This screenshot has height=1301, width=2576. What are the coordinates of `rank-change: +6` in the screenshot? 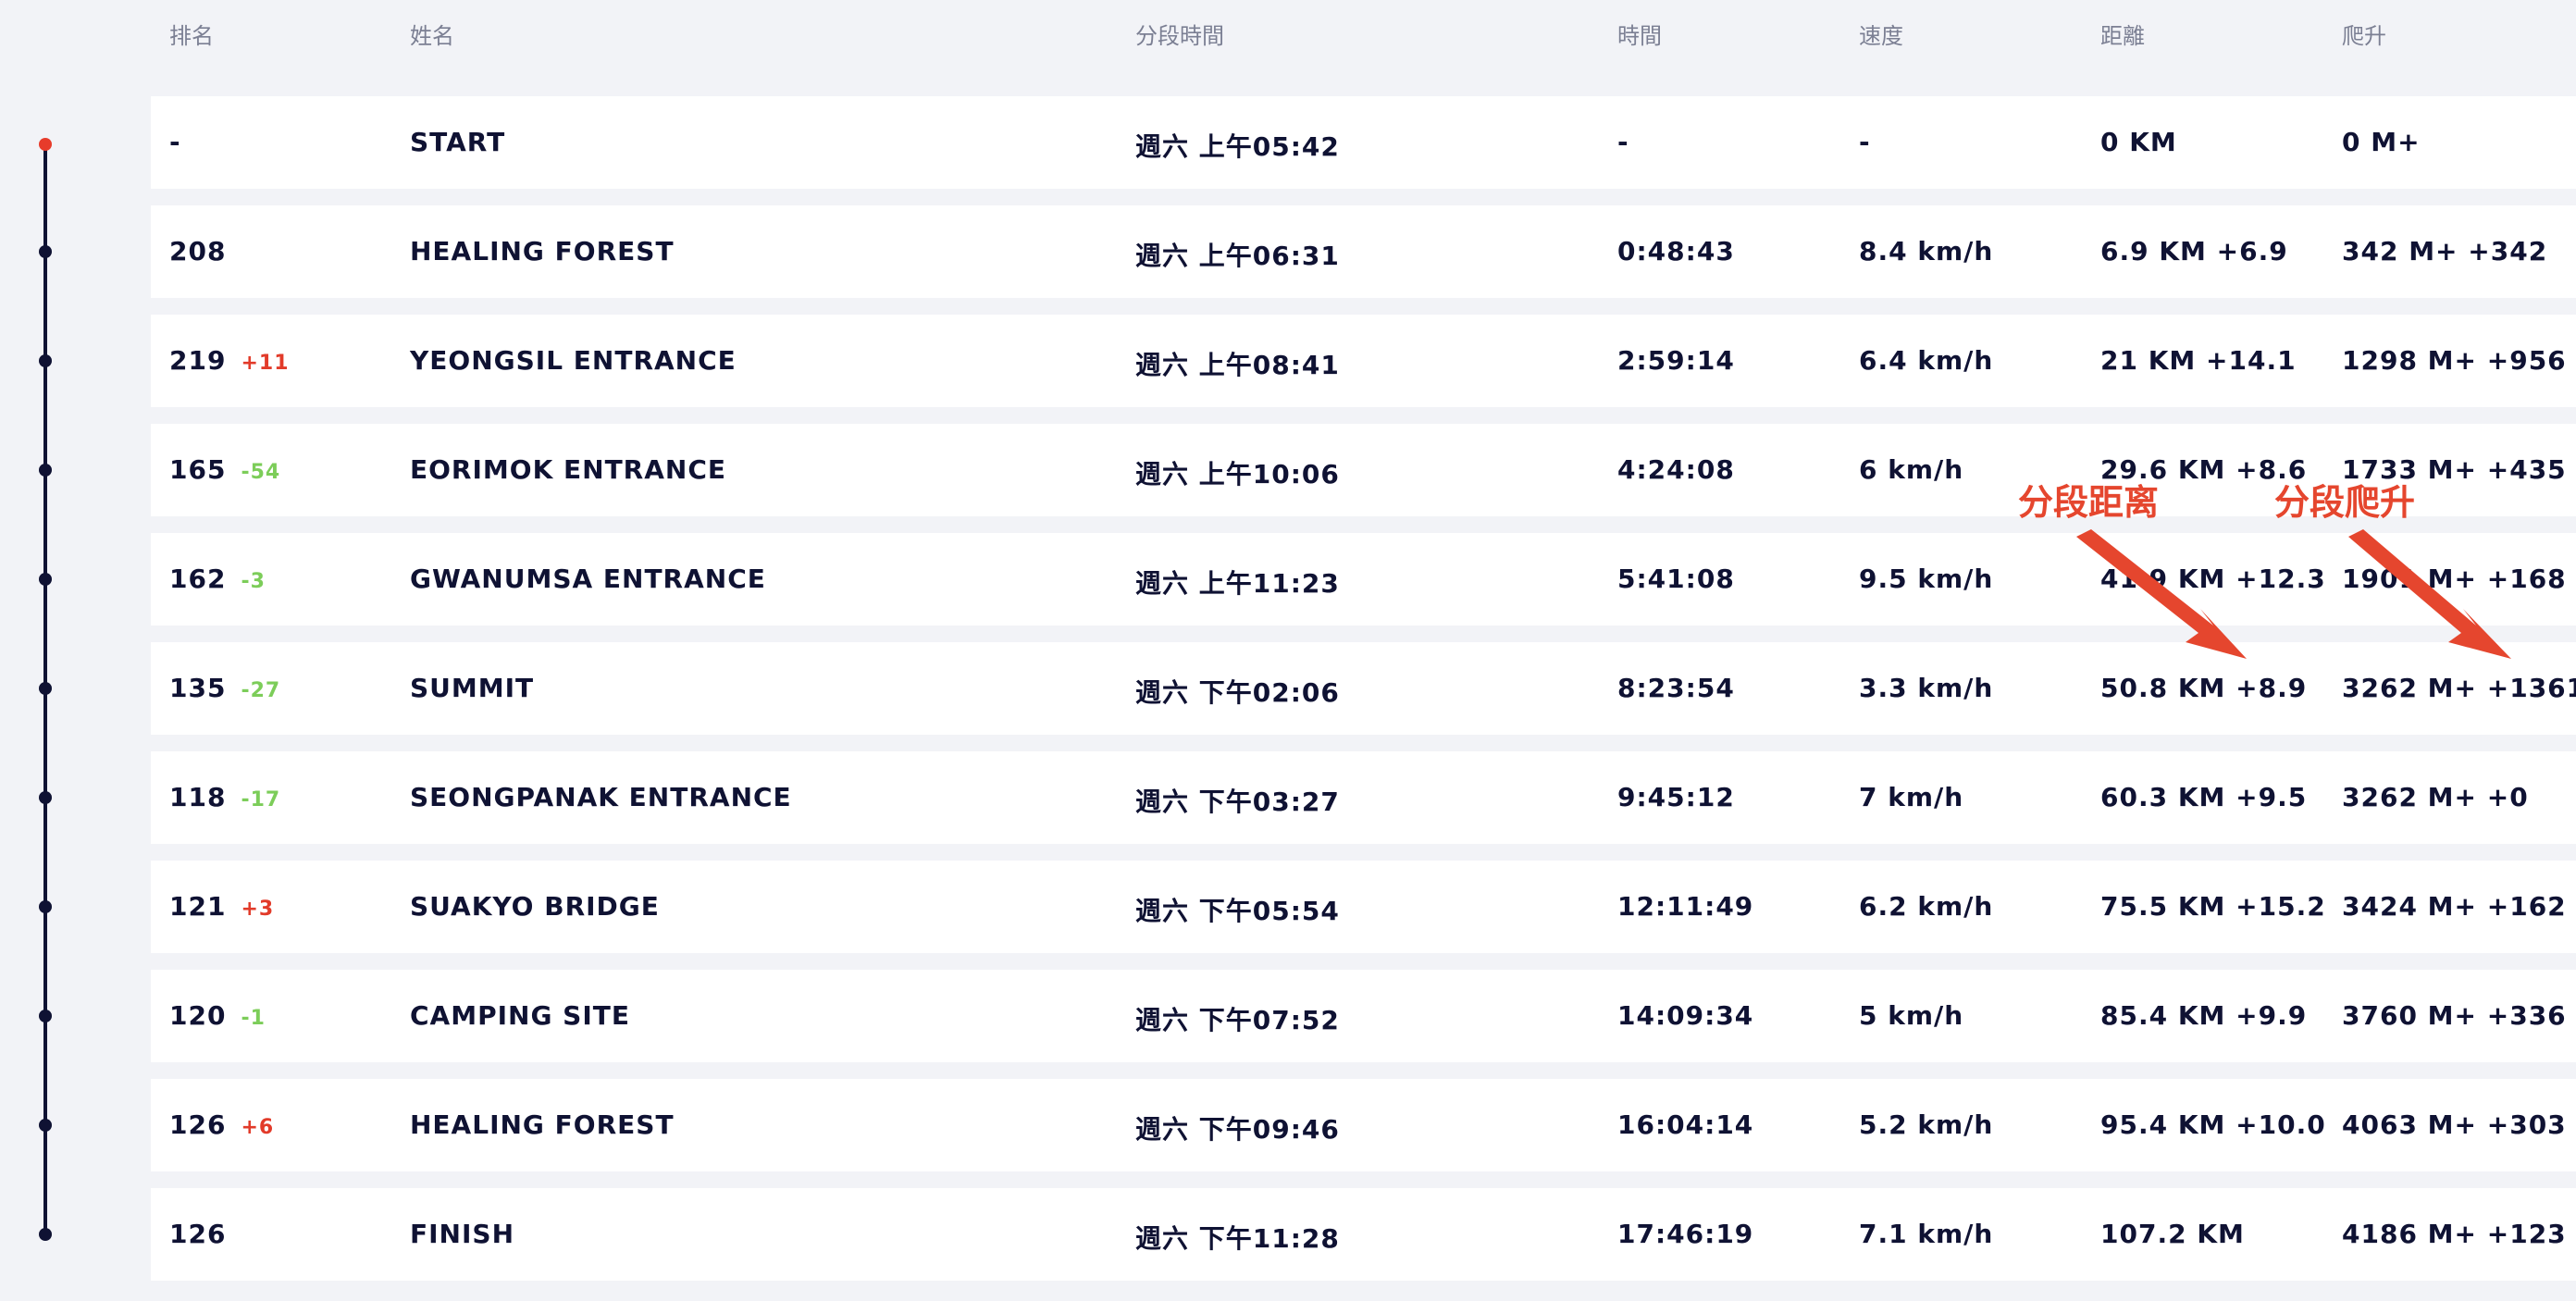 It's located at (258, 1128).